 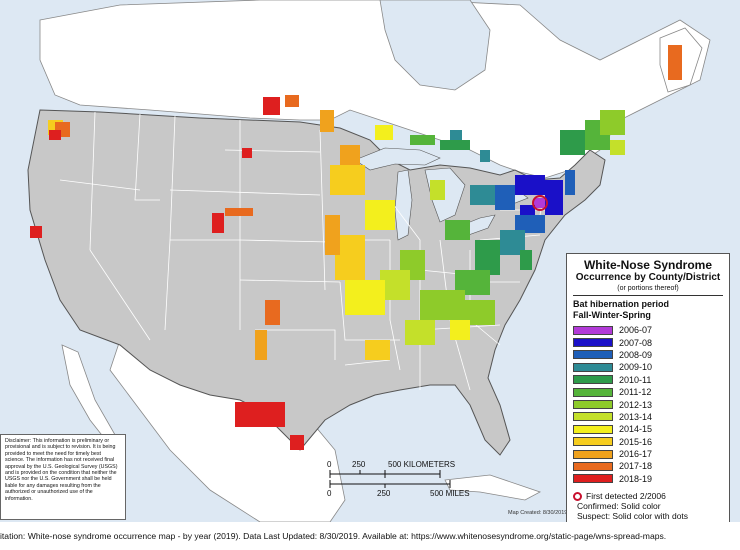 What do you see at coordinates (636, 342) in the screenshot?
I see `legend-item-label: 2007-08` at bounding box center [636, 342].